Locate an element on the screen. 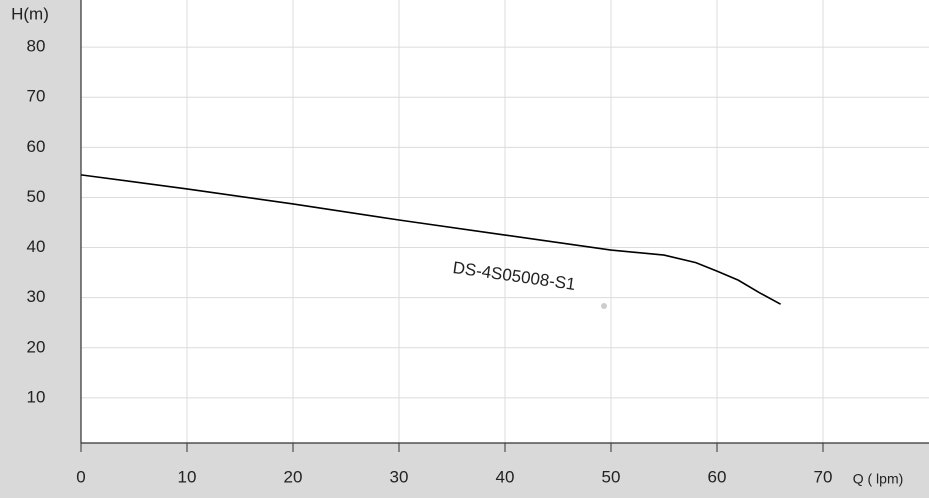 The height and width of the screenshot is (498, 929). x-tick-label: 0 is located at coordinates (80, 476).